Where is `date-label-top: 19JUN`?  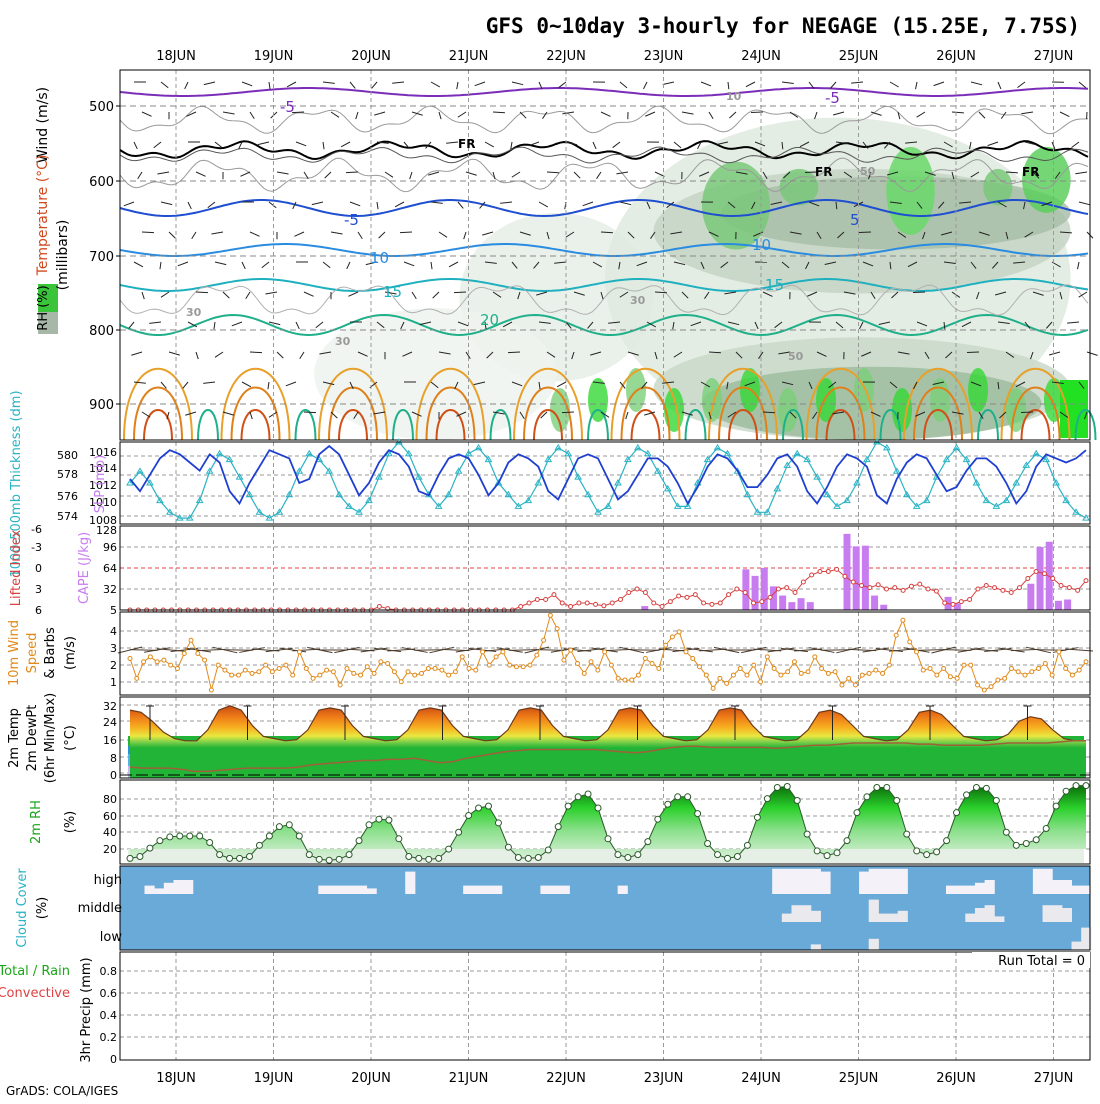
date-label-top: 19JUN is located at coordinates (274, 56).